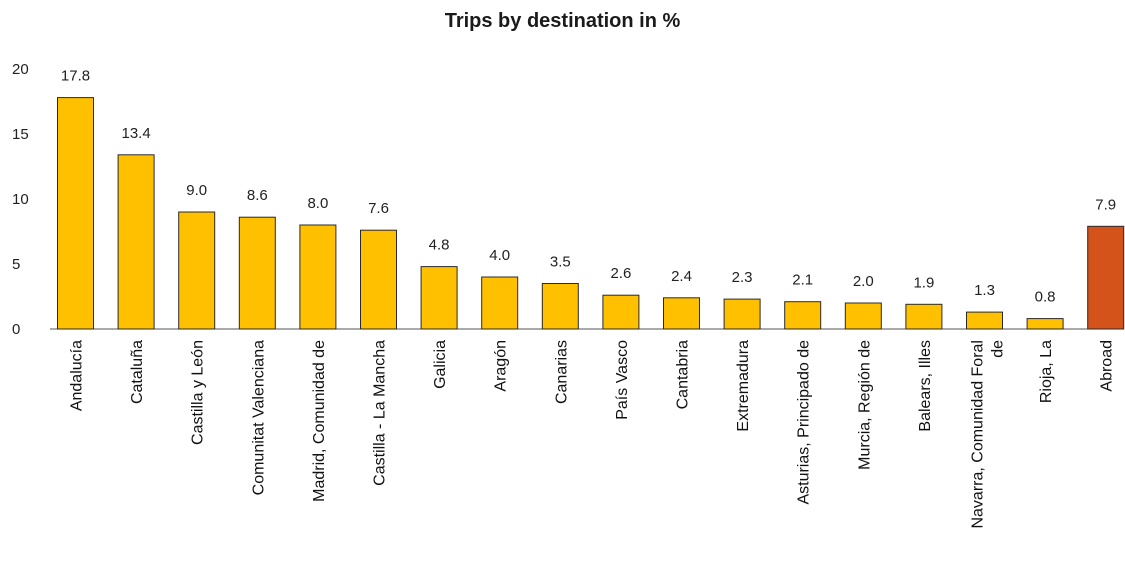 The image size is (1125, 574). What do you see at coordinates (984, 290) in the screenshot?
I see `data-label: 1.3` at bounding box center [984, 290].